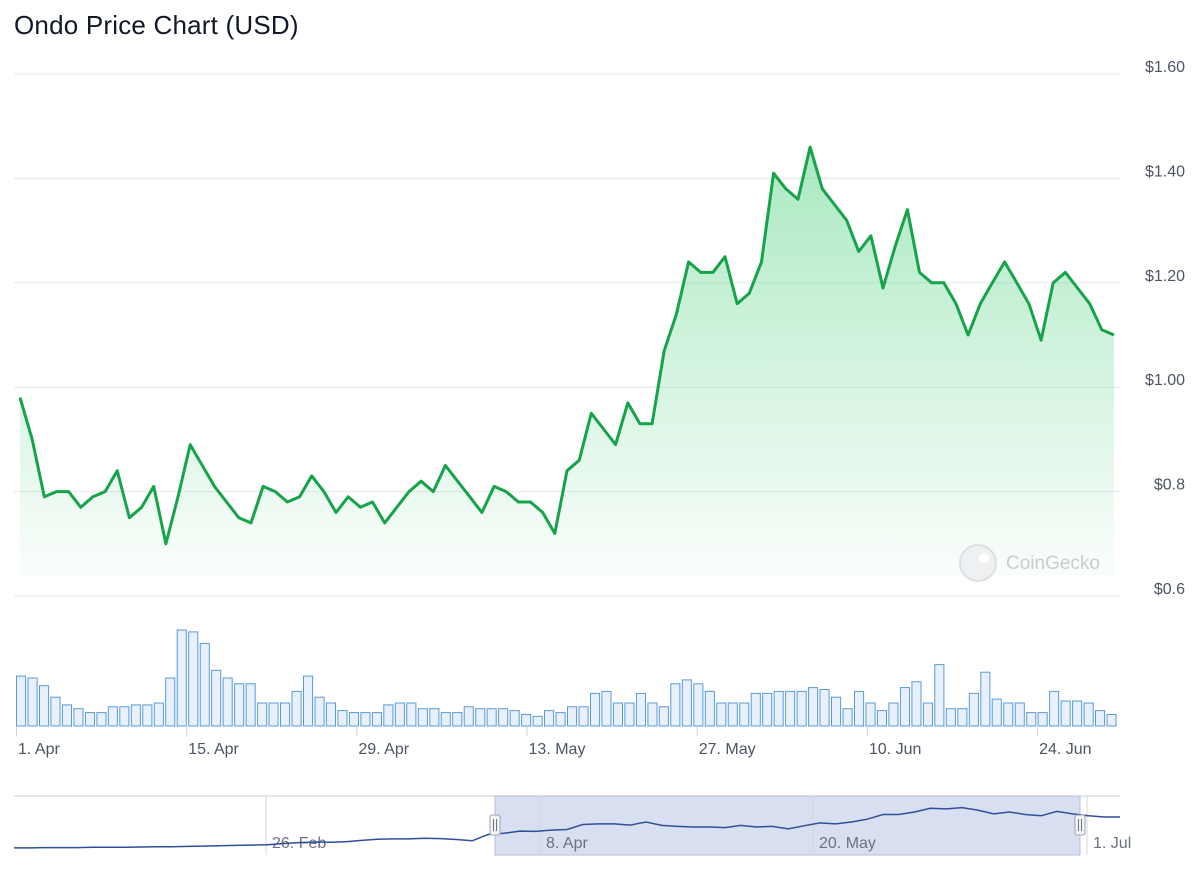  I want to click on navigator-left-handle, so click(495, 825).